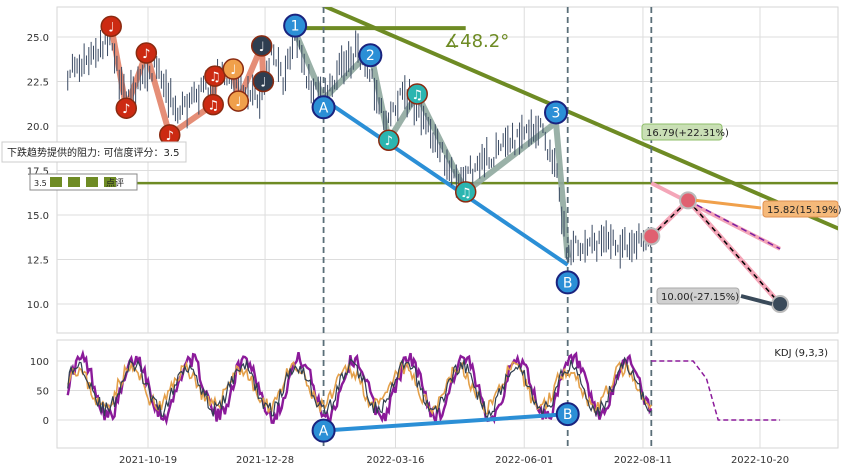 This screenshot has height=475, width=845. What do you see at coordinates (395, 460) in the screenshot?
I see `x-tick-label: 2022-03-16` at bounding box center [395, 460].